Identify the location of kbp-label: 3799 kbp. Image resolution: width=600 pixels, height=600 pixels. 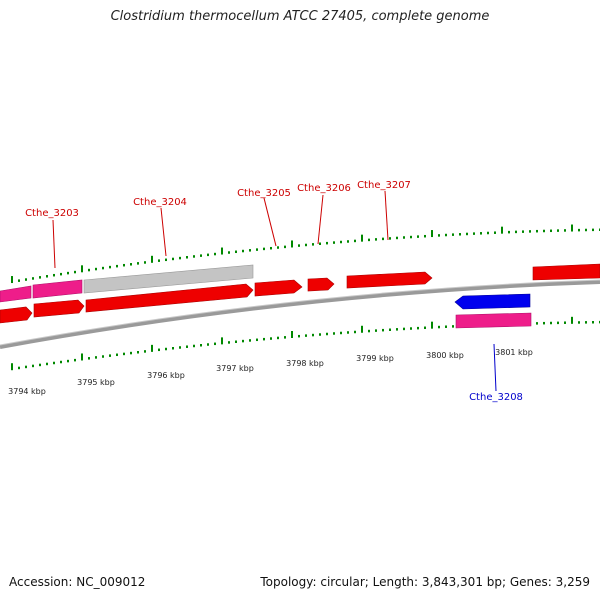
(375, 358).